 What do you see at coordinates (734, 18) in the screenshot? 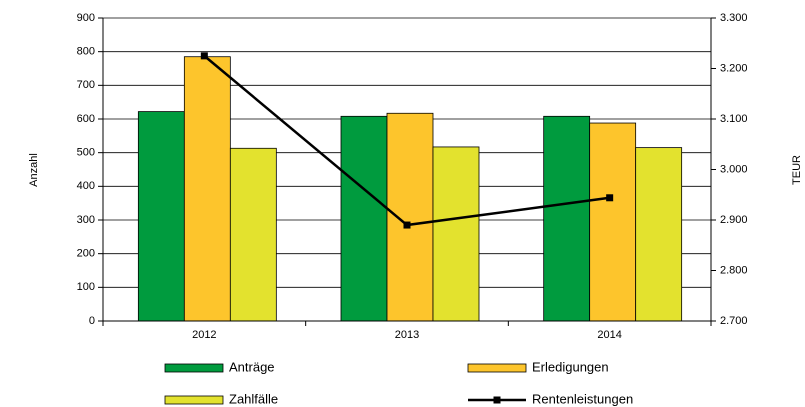
I see `y2-tick-label: 3.300` at bounding box center [734, 18].